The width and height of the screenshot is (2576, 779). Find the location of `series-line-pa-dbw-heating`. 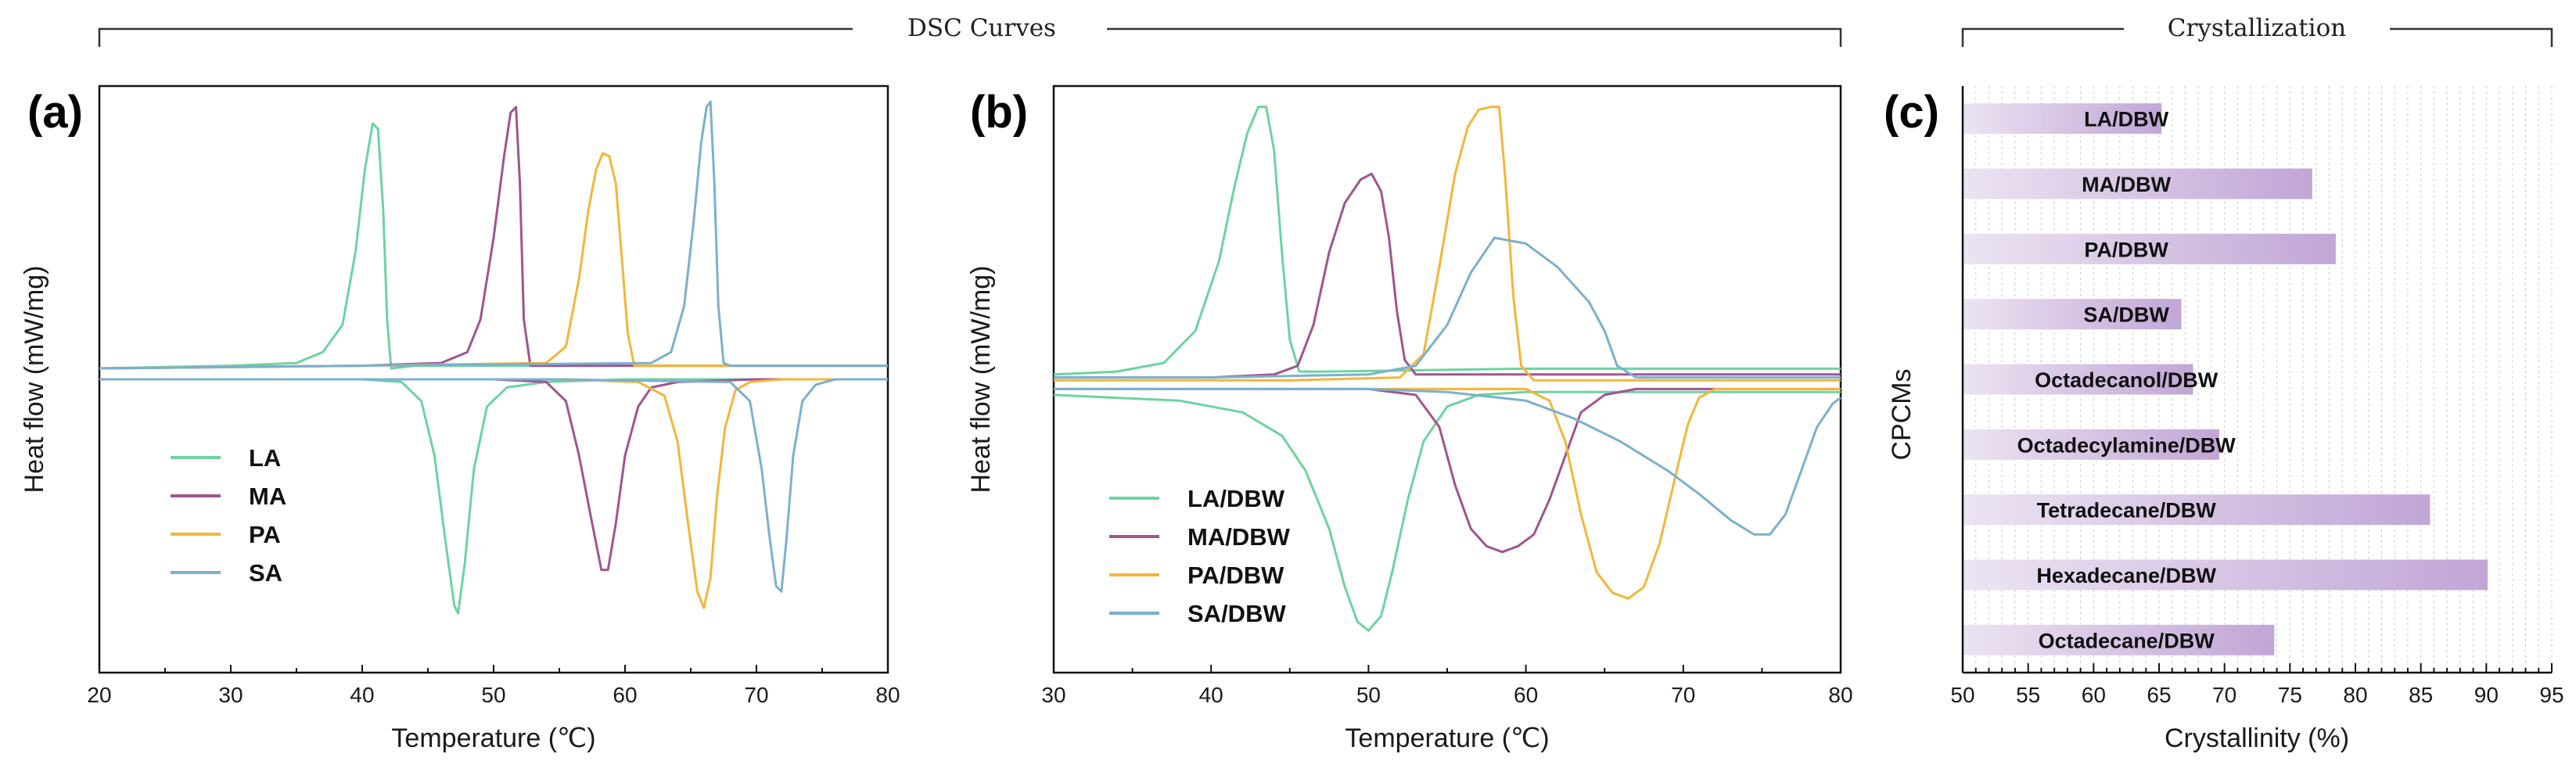

series-line-pa-dbw-heating is located at coordinates (1447, 244).